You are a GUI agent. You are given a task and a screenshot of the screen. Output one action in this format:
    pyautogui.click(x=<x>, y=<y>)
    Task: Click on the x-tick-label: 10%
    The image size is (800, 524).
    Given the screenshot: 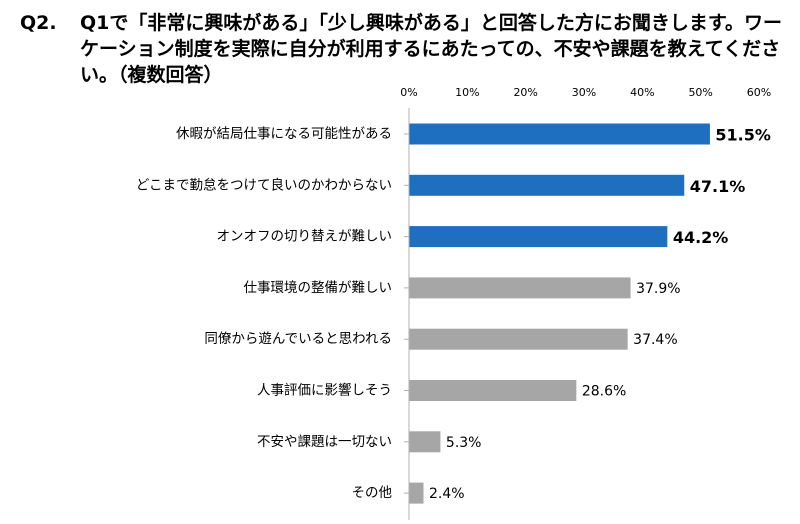 What is the action you would take?
    pyautogui.click(x=467, y=92)
    